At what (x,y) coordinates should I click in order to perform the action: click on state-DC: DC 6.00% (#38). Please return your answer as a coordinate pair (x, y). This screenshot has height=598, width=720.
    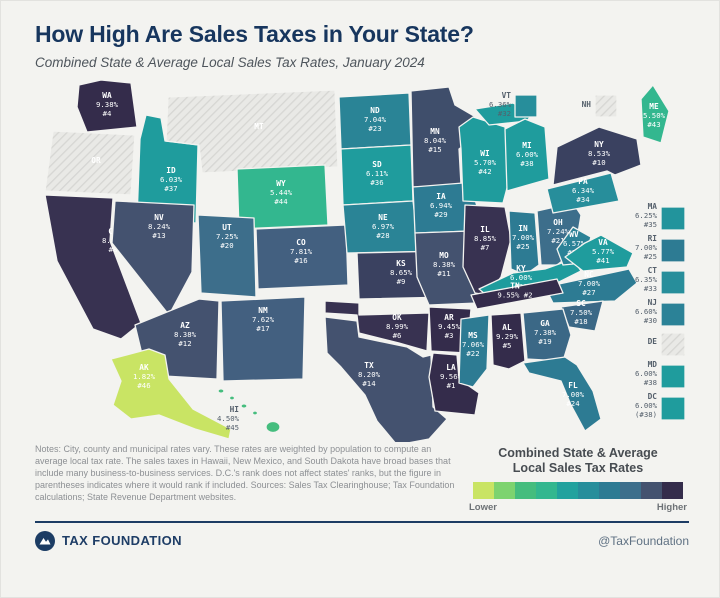
    Looking at the image, I should click on (660, 406).